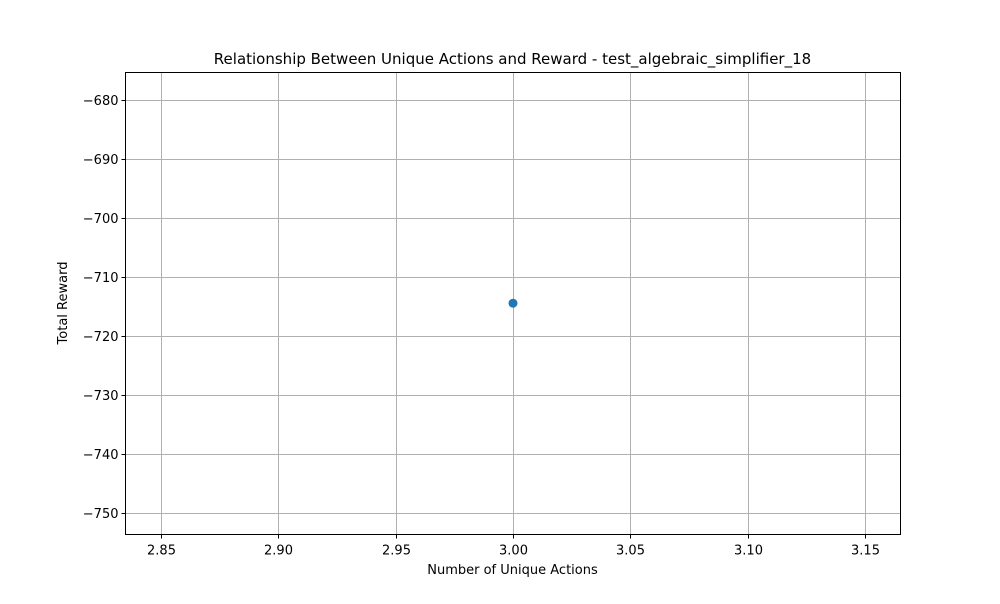  I want to click on y-axis-label: Total Reward, so click(63, 304).